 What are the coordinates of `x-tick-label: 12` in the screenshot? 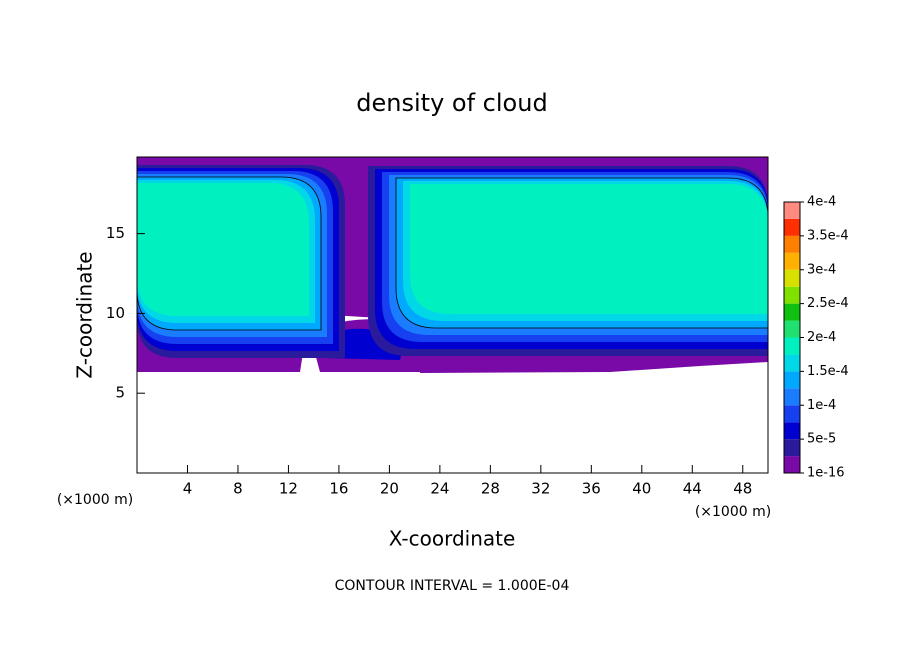 It's located at (288, 489).